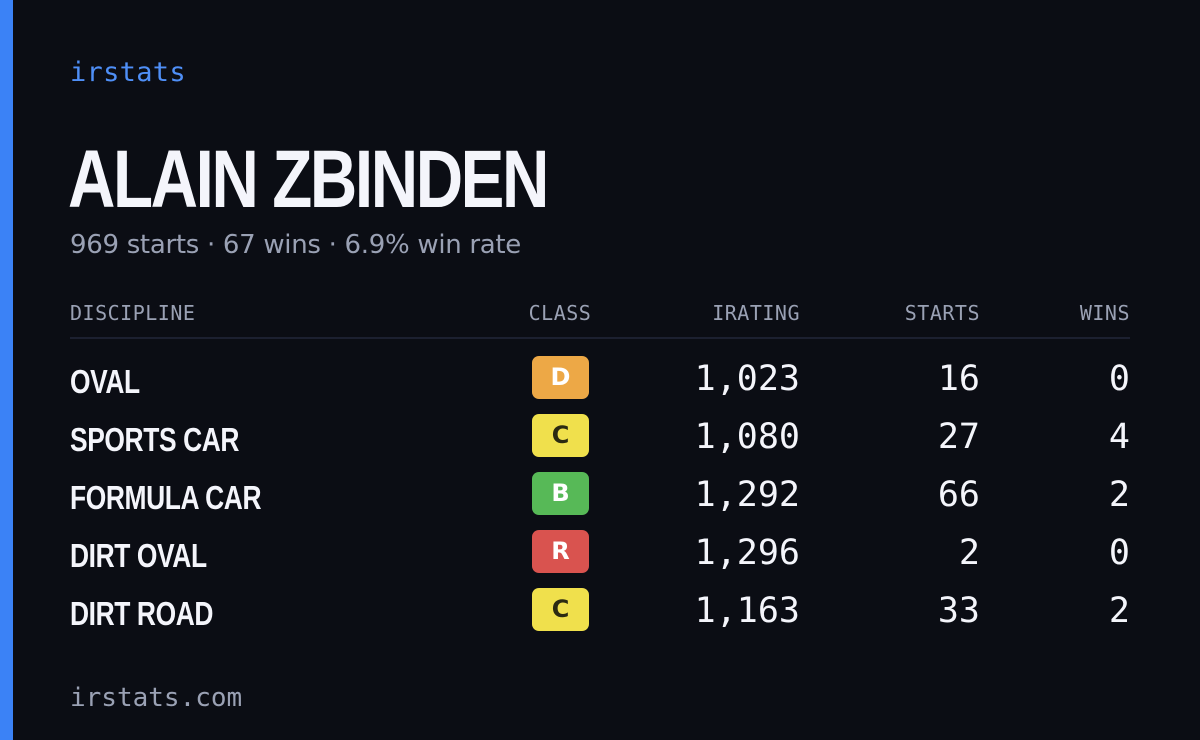  Describe the element at coordinates (756, 313) in the screenshot. I see `header-irating: IRATING` at that location.